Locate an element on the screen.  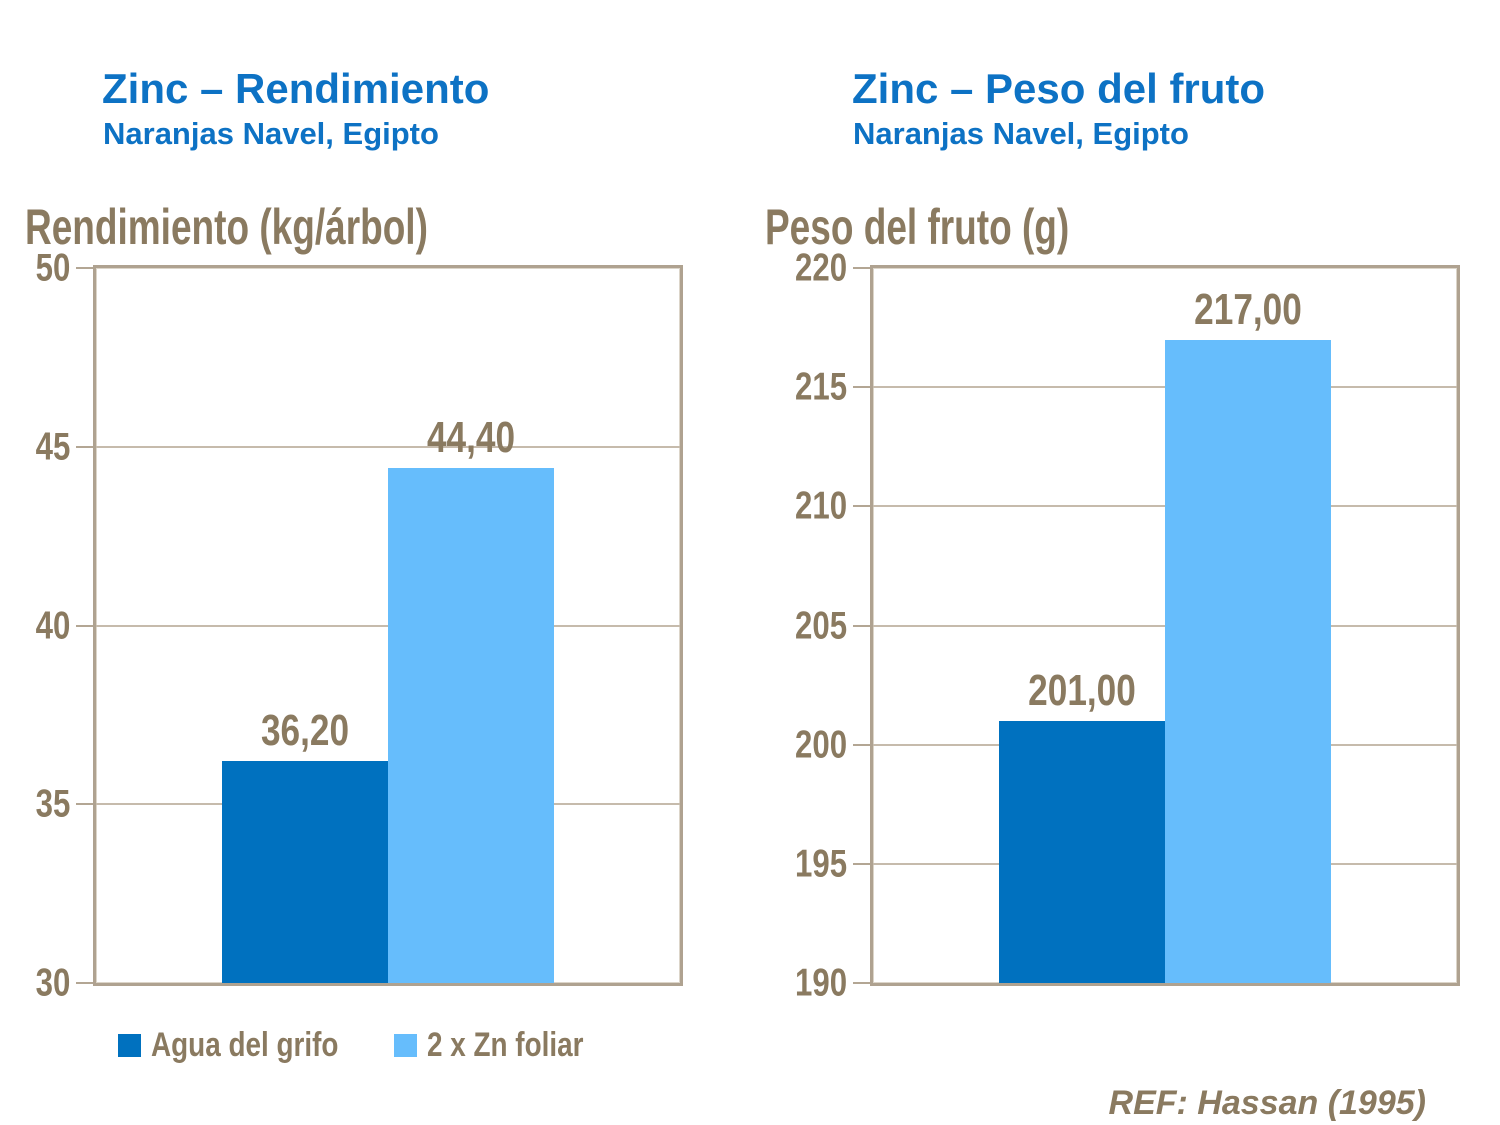
bar-agua-del-grifo: 36,20 is located at coordinates (305, 846).